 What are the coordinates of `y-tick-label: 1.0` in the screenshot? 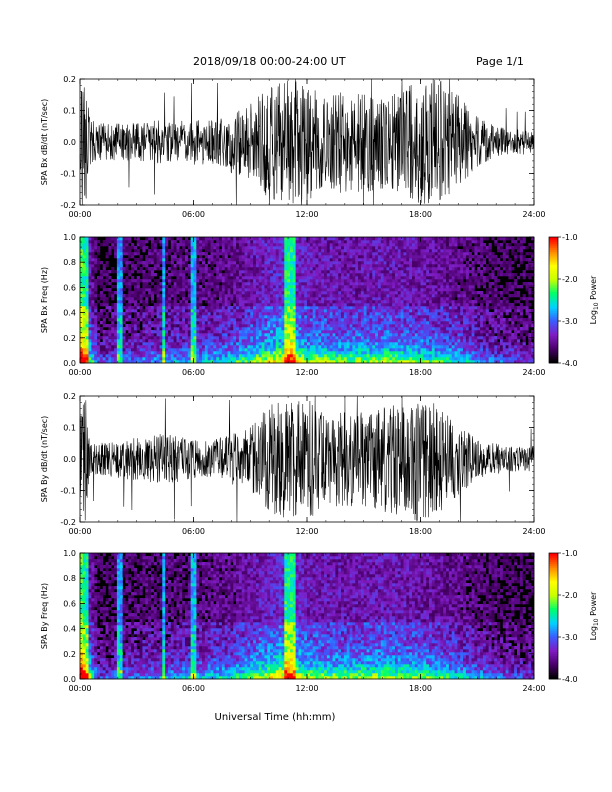 It's located at (69, 237).